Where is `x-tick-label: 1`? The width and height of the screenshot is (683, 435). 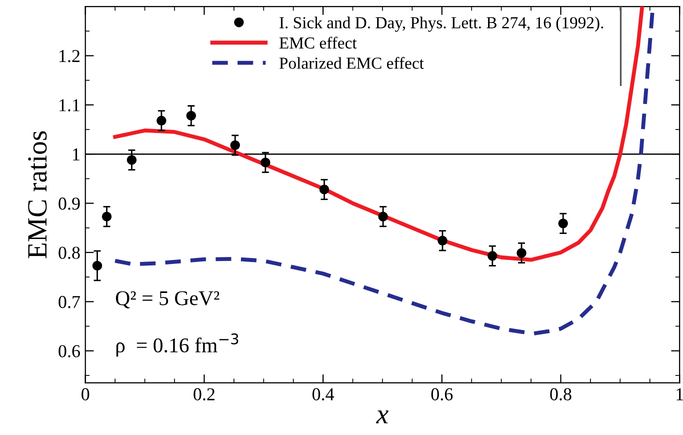 x-tick-label: 1 is located at coordinates (679, 394).